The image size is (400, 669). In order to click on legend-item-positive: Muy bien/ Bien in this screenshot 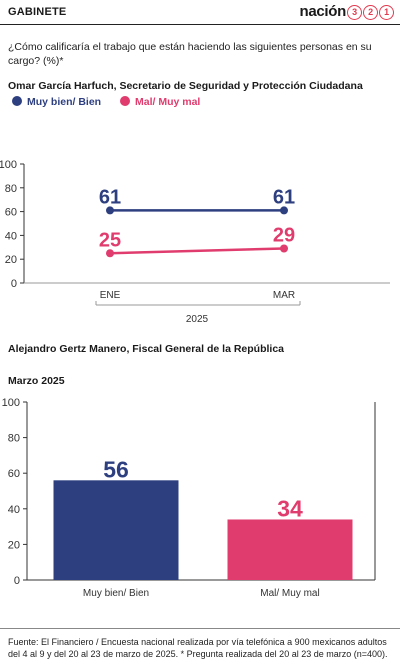, I will do `click(56, 102)`.